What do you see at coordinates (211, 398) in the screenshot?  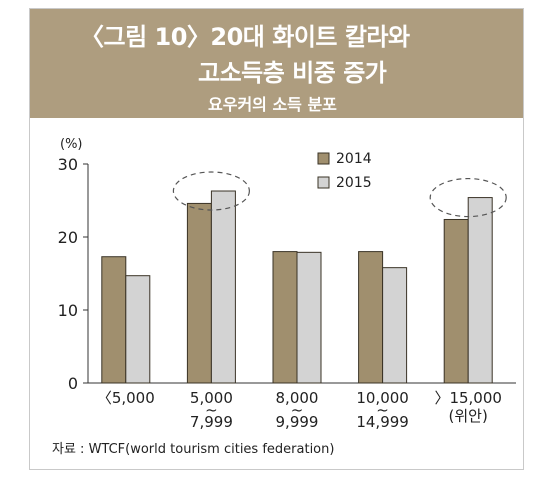 I see `x-tick-label: 5,000` at bounding box center [211, 398].